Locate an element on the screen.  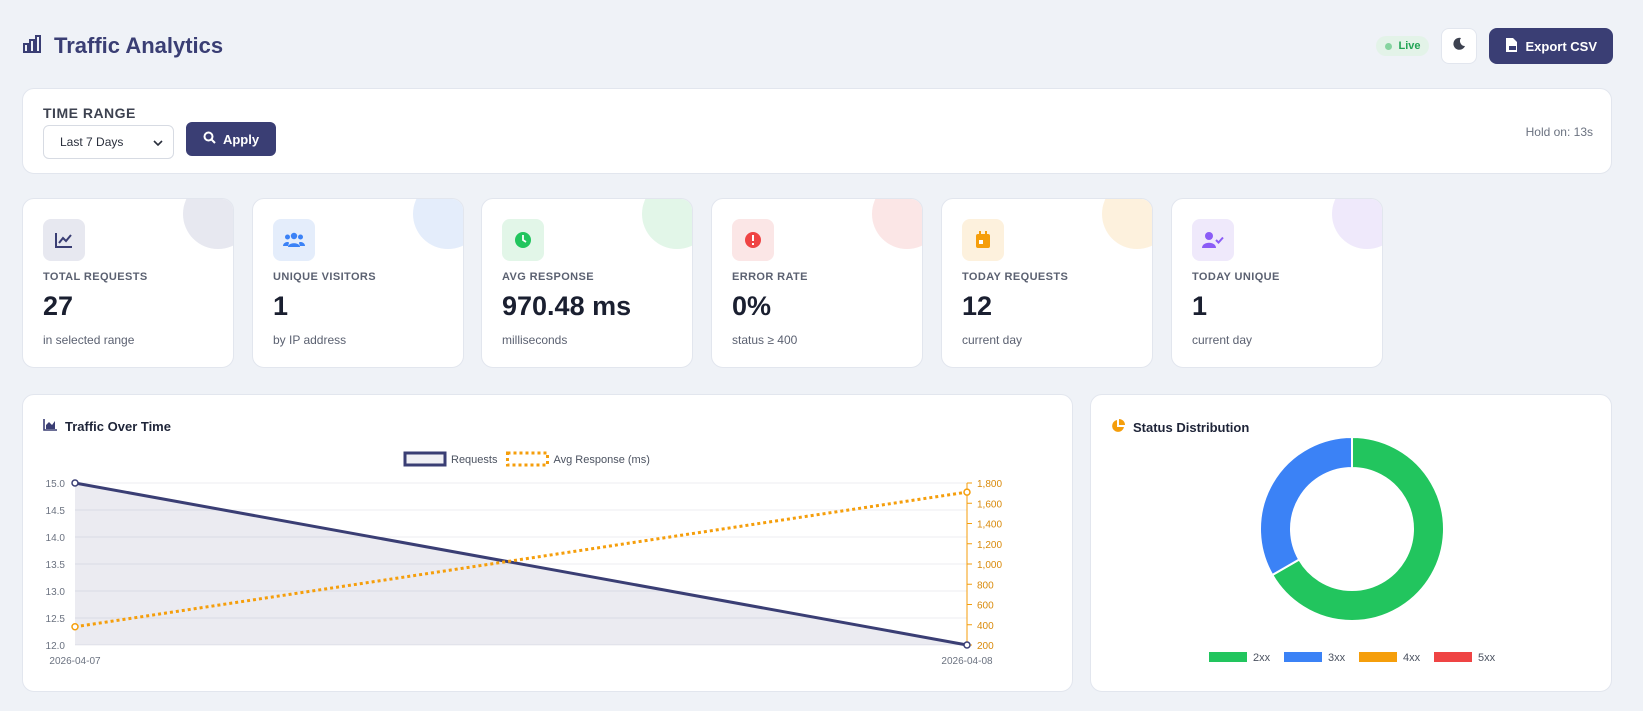
pie-chart-icon is located at coordinates (1118, 427).